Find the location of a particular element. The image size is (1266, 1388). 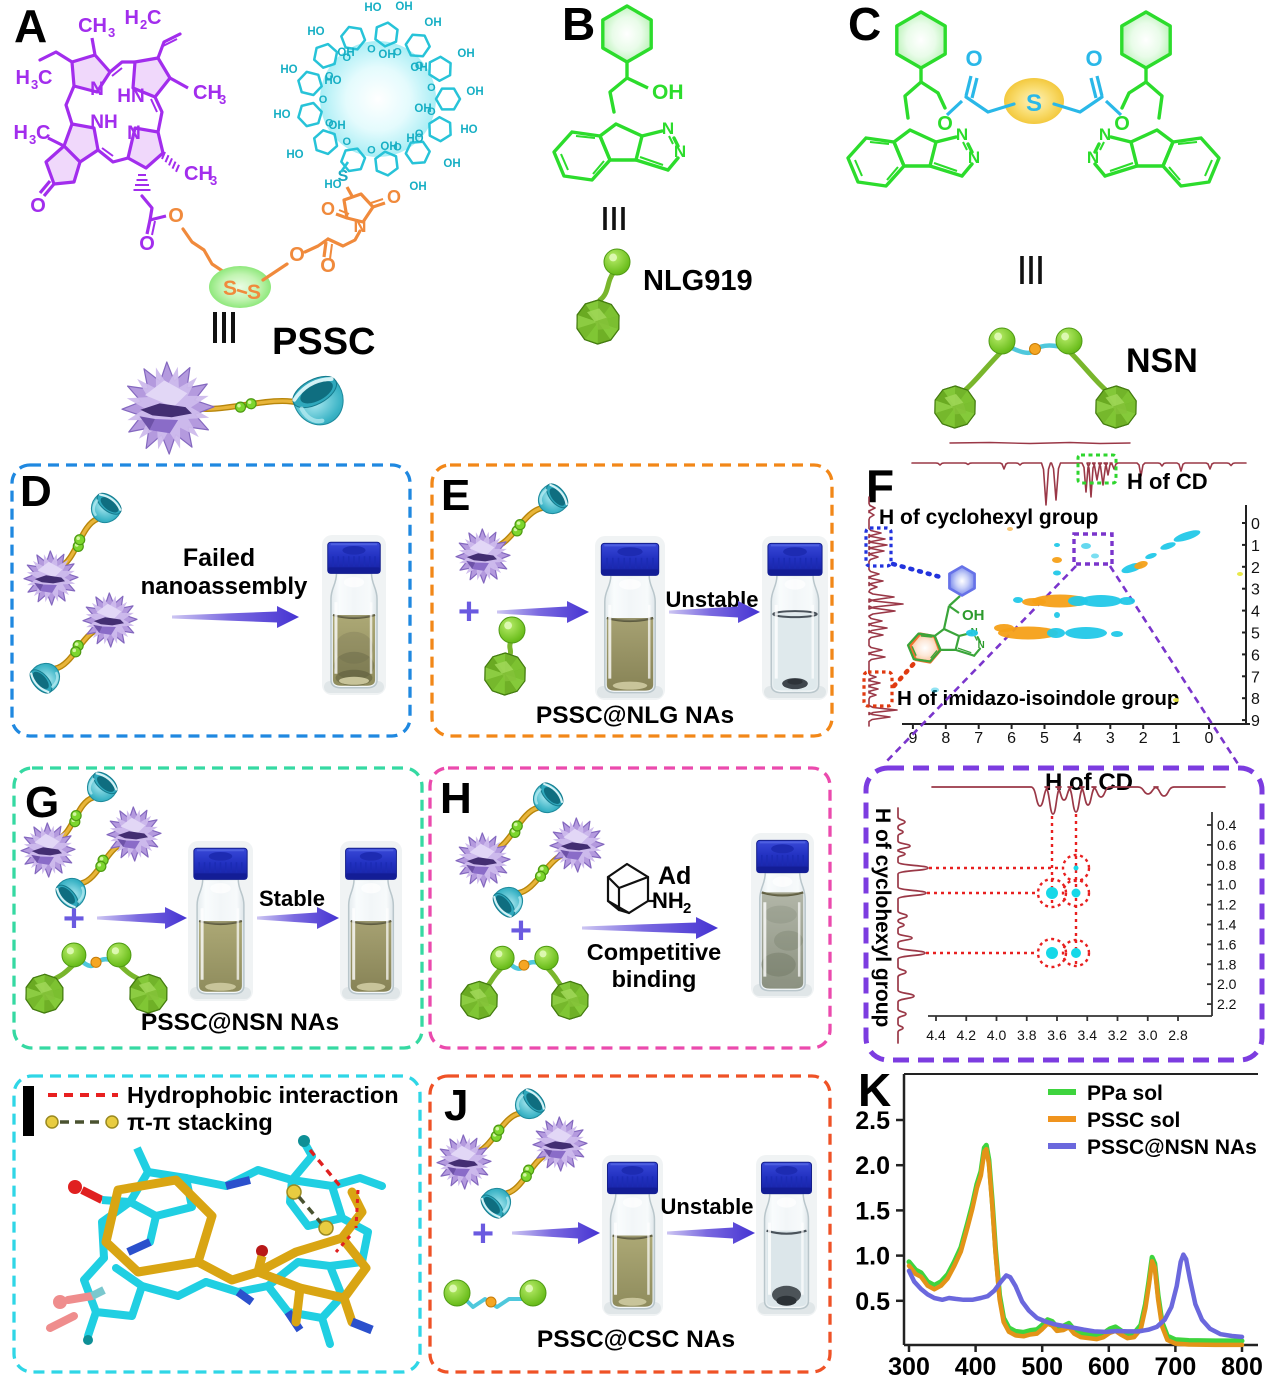

svg-text: 1.2 is located at coordinates (1227, 905).